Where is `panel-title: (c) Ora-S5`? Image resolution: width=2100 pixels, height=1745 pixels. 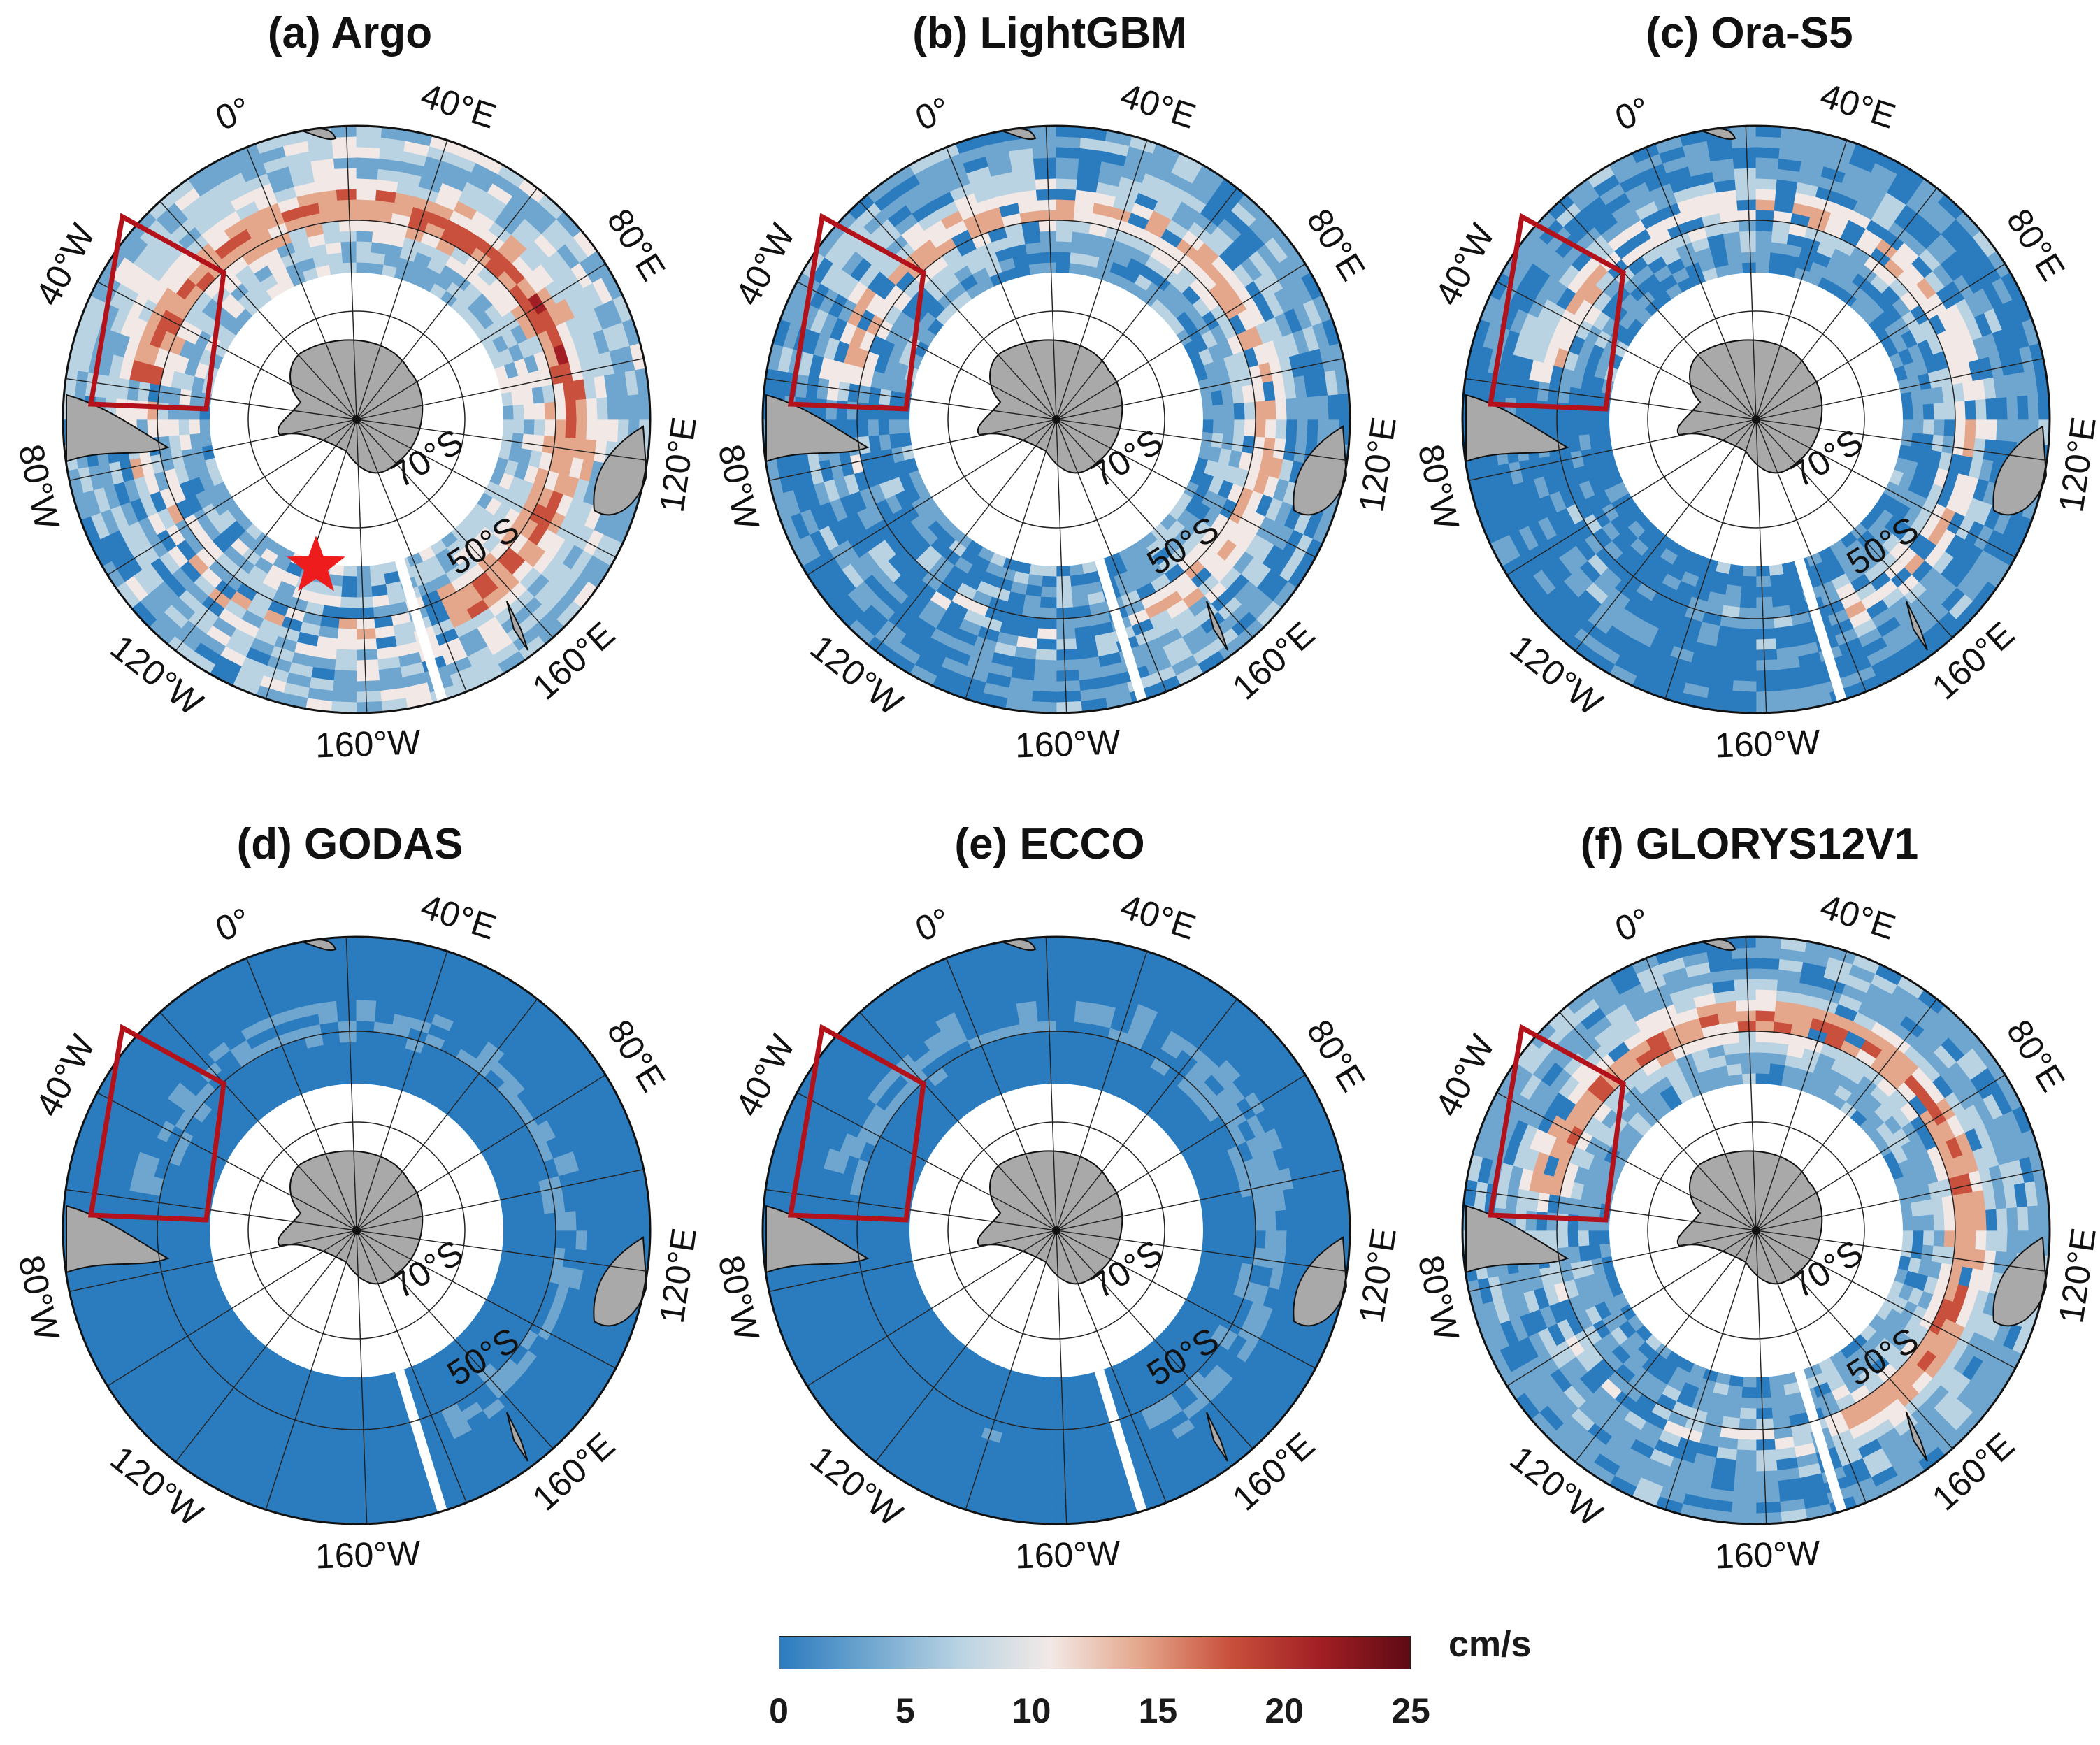
panel-title: (c) Ora-S5 is located at coordinates (1749, 33).